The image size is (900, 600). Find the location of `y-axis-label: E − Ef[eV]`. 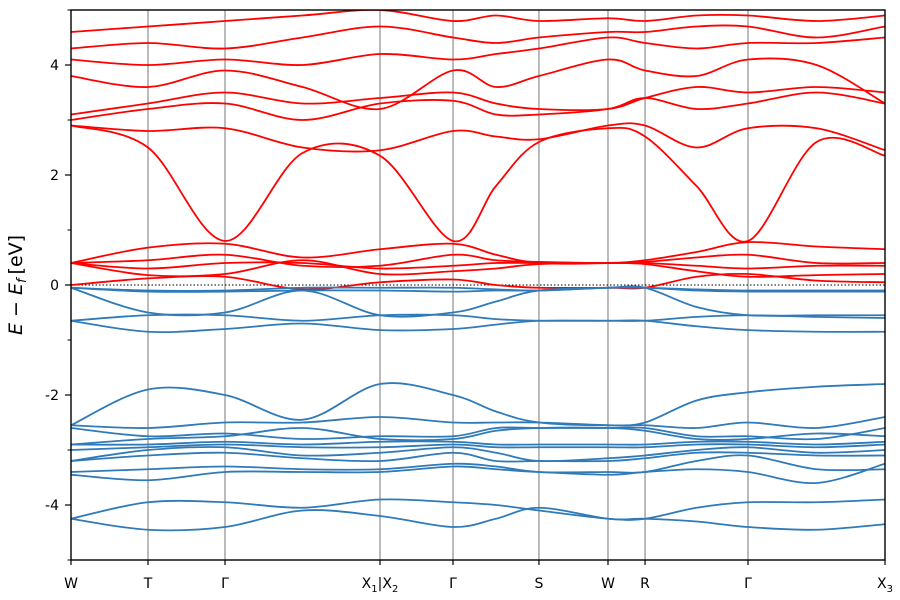

y-axis-label: E − Ef[eV] is located at coordinates (17, 285).